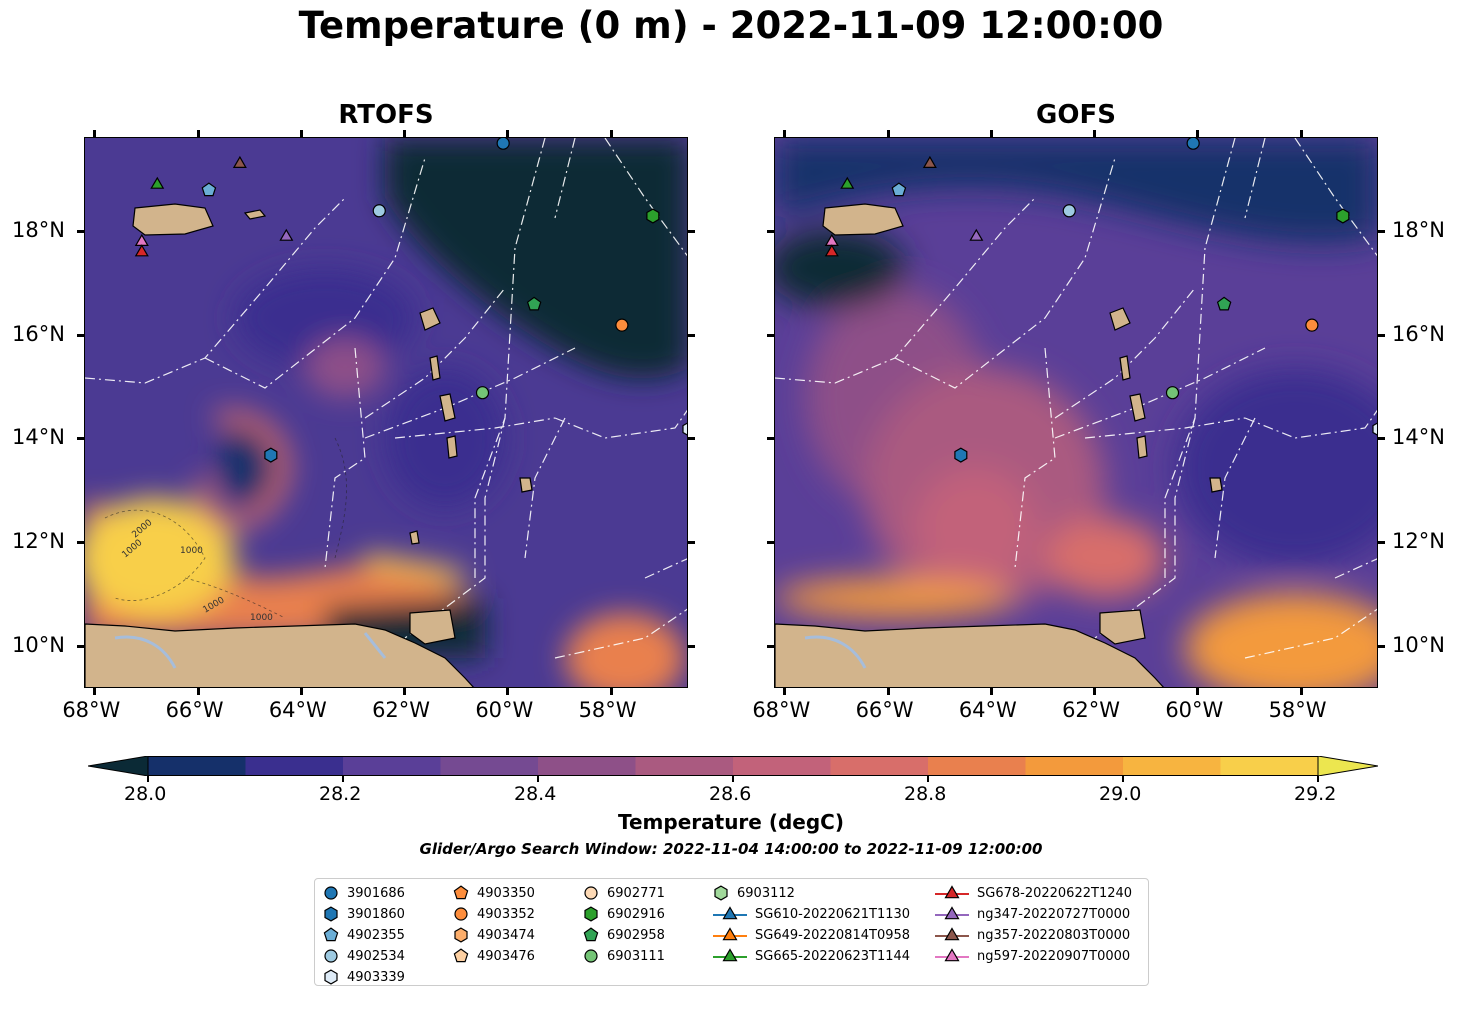 The height and width of the screenshot is (1014, 1462). What do you see at coordinates (255, 214) in the screenshot?
I see `virgin-islands` at bounding box center [255, 214].